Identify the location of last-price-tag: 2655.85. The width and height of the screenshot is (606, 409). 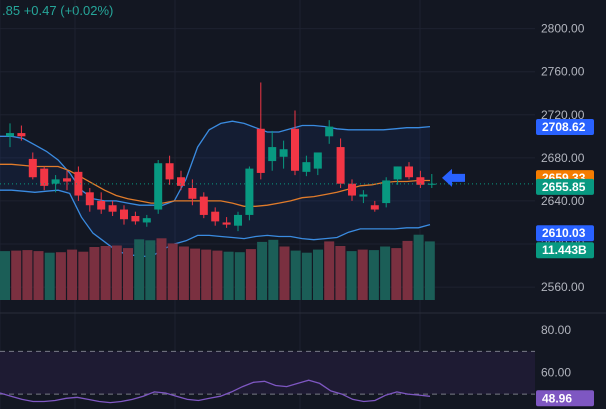
(565, 186).